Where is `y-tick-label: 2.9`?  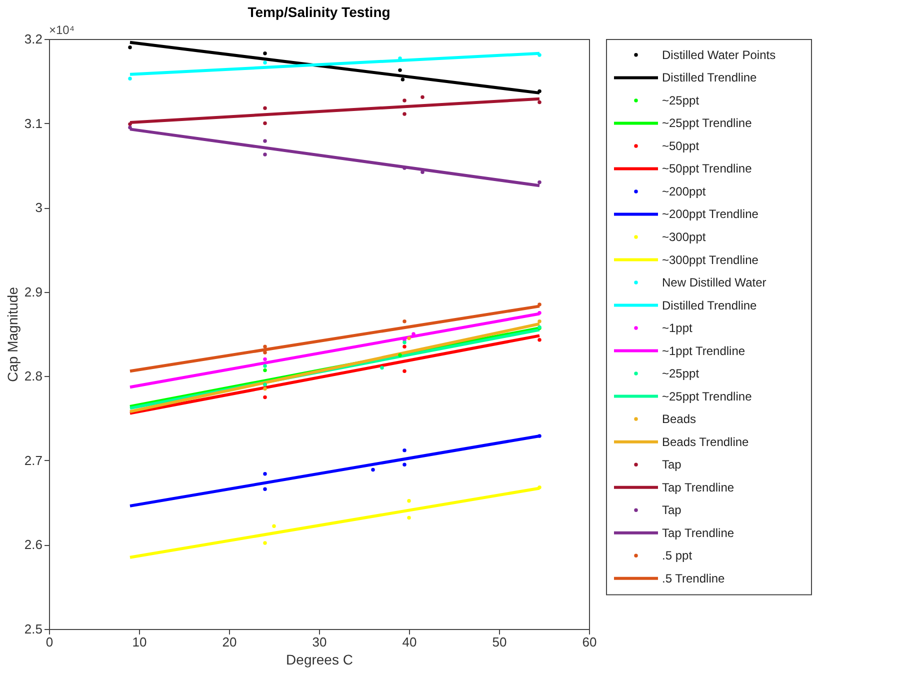
y-tick-label: 2.9 is located at coordinates (33, 292).